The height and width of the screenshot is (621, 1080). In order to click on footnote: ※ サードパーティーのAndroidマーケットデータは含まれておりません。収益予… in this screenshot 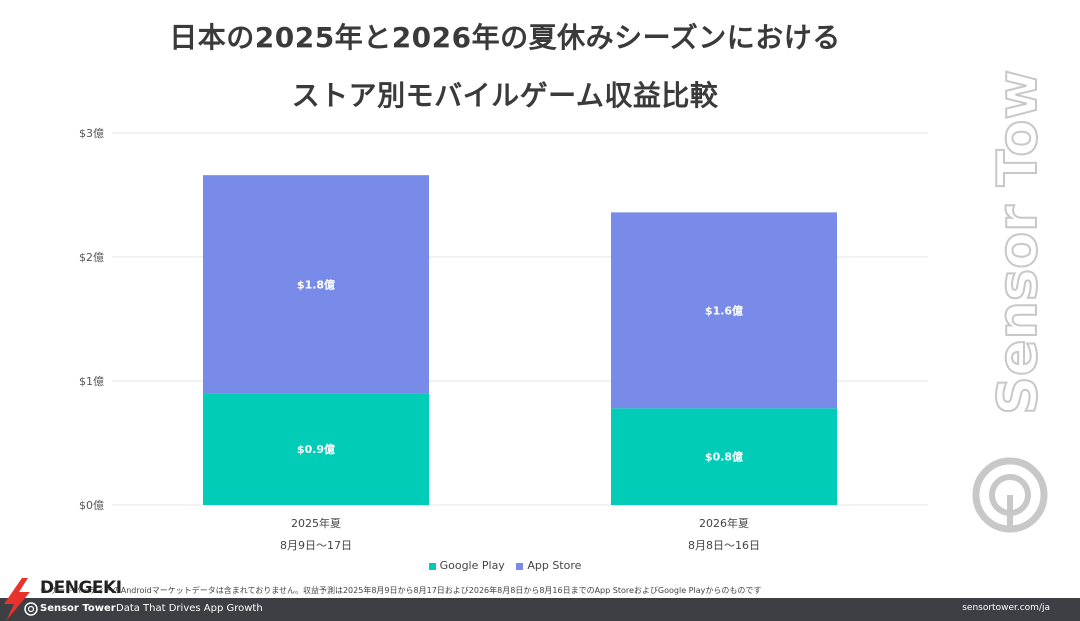, I will do `click(401, 590)`.